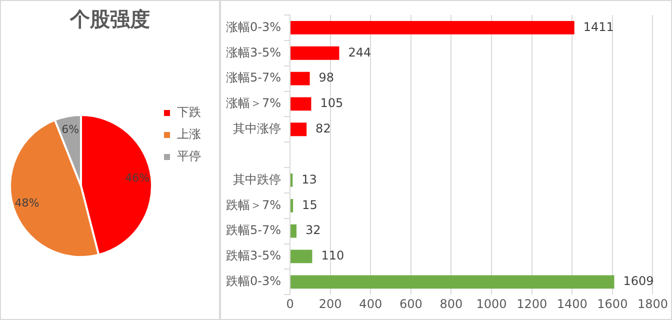  Describe the element at coordinates (638, 281) in the screenshot. I see `data-label: 1609` at that location.